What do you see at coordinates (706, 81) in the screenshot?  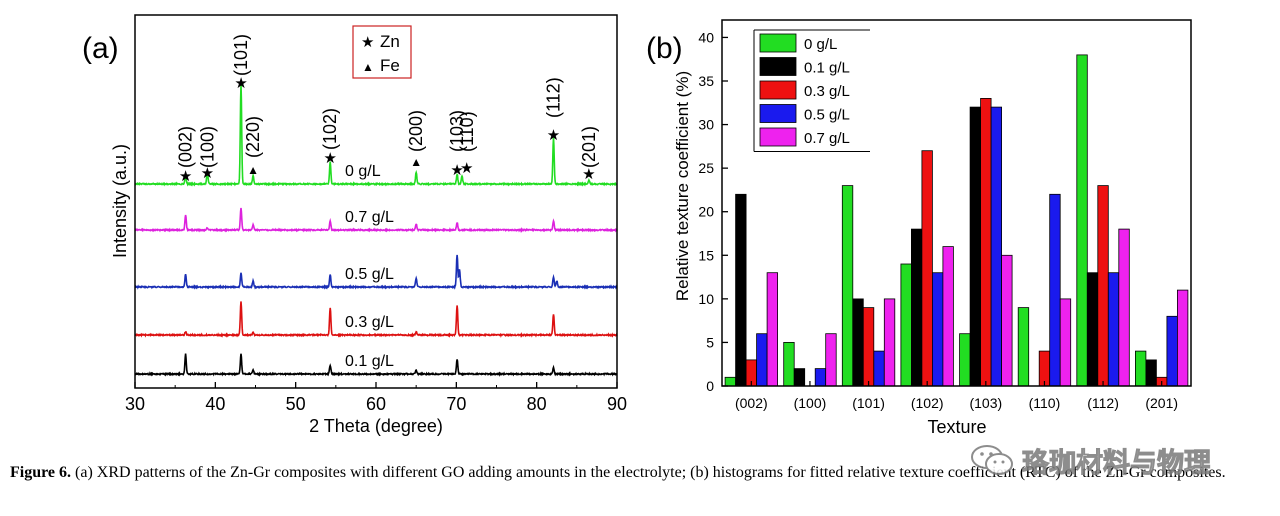 I see `rtc-y-tick-label: 35` at bounding box center [706, 81].